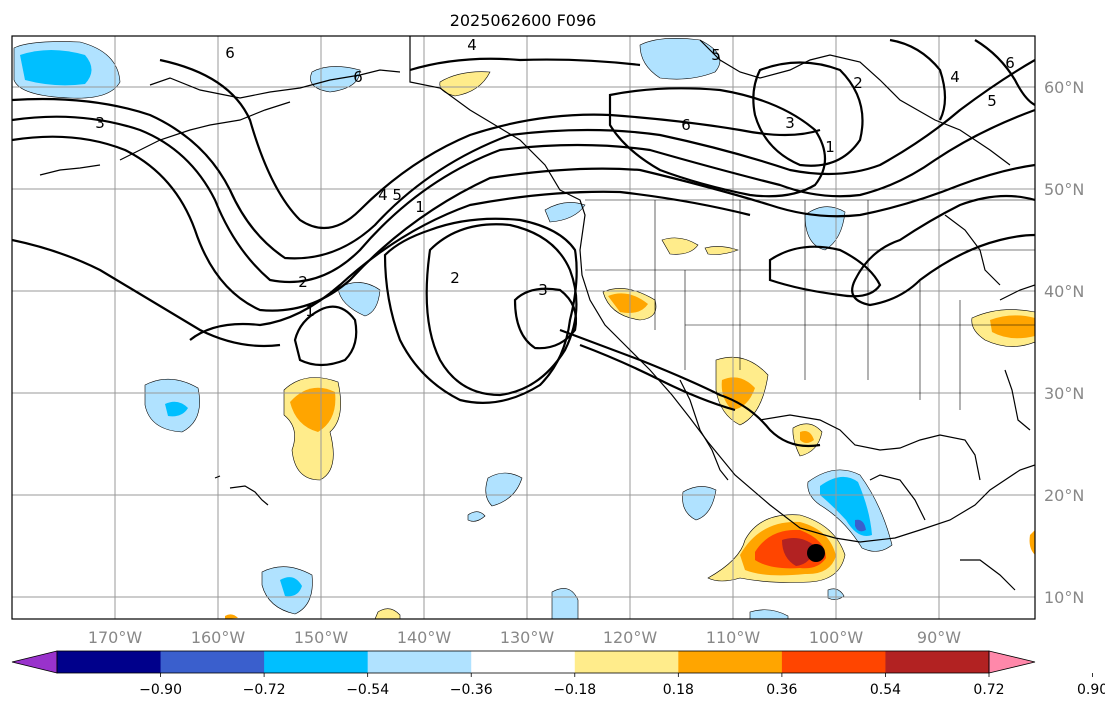 The image size is (1105, 712). Describe the element at coordinates (988, 690) in the screenshot. I see `colorbar-tick-label: 0.72` at that location.